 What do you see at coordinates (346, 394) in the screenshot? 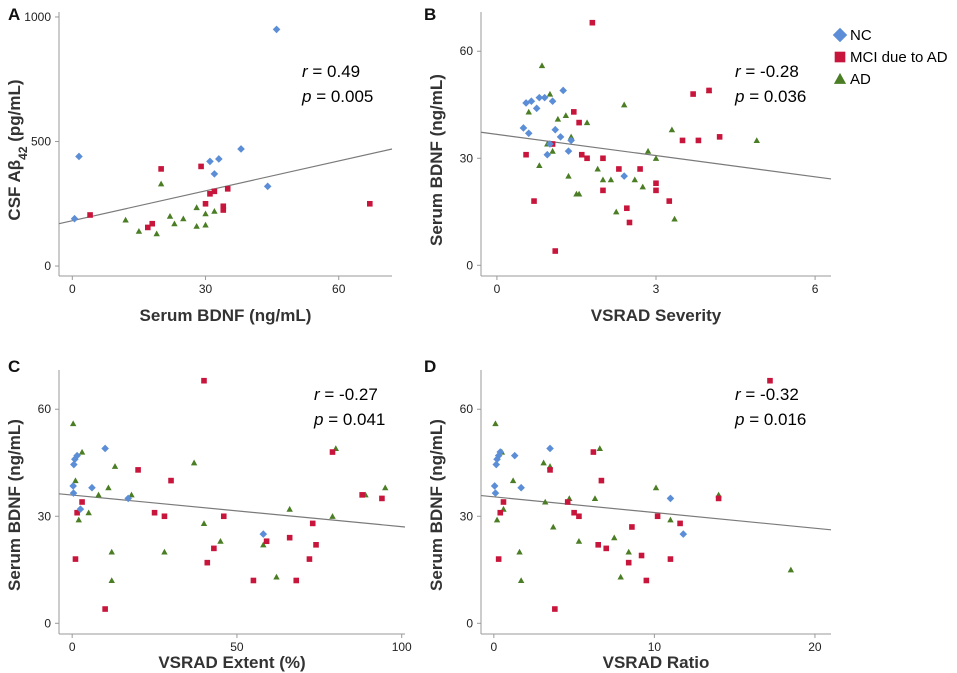
I see `stat-r: r = -0.27` at bounding box center [346, 394].